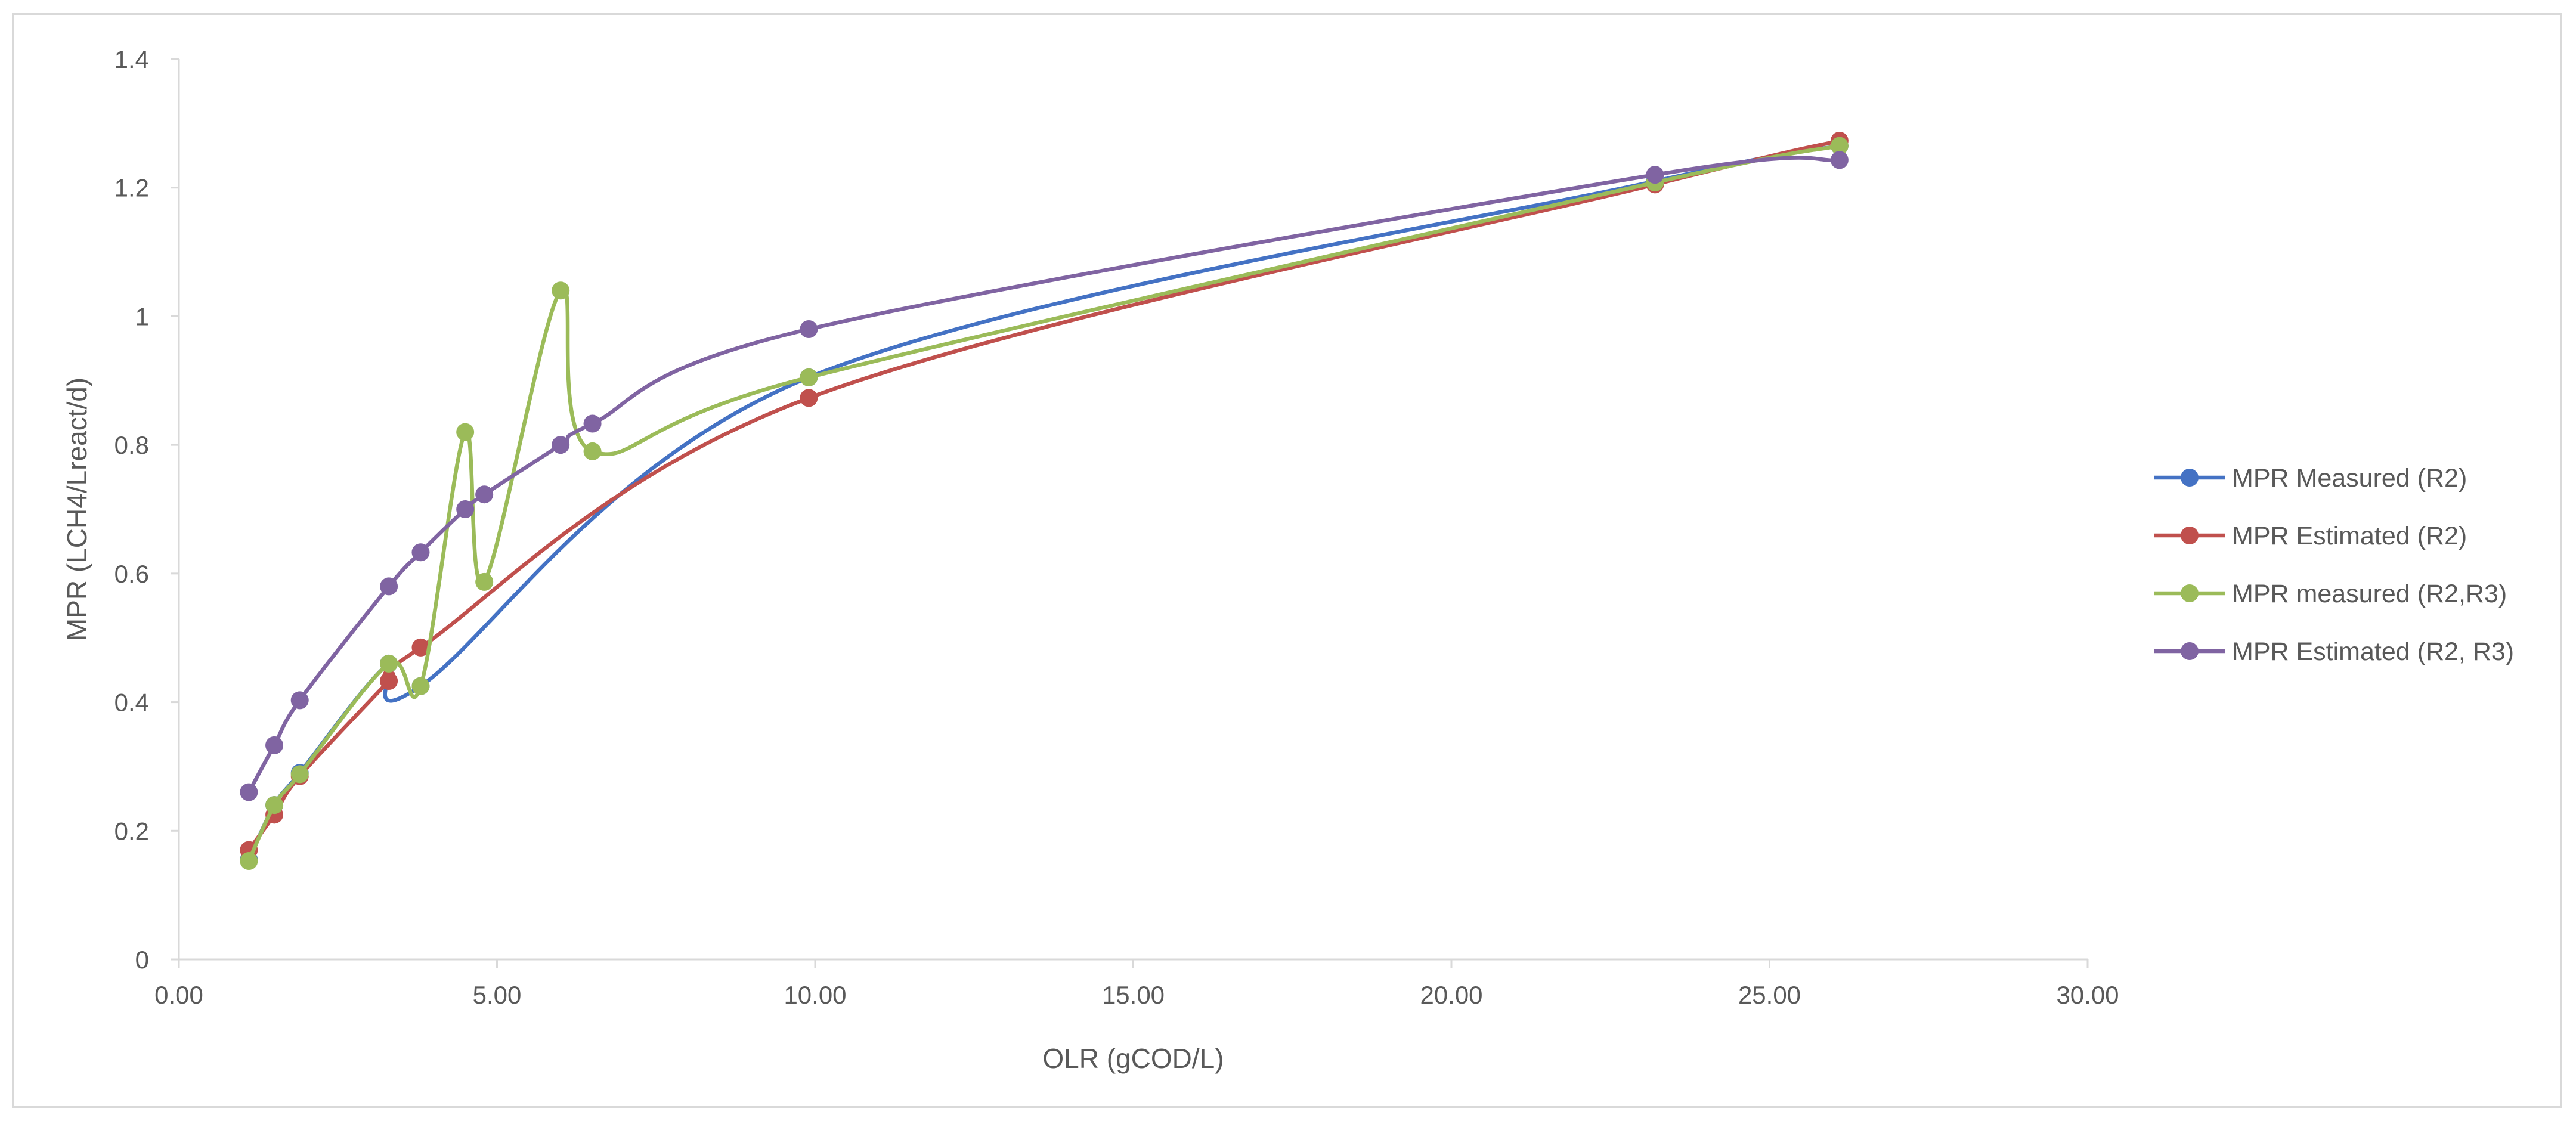  What do you see at coordinates (142, 960) in the screenshot?
I see `y-tick-label: 0` at bounding box center [142, 960].